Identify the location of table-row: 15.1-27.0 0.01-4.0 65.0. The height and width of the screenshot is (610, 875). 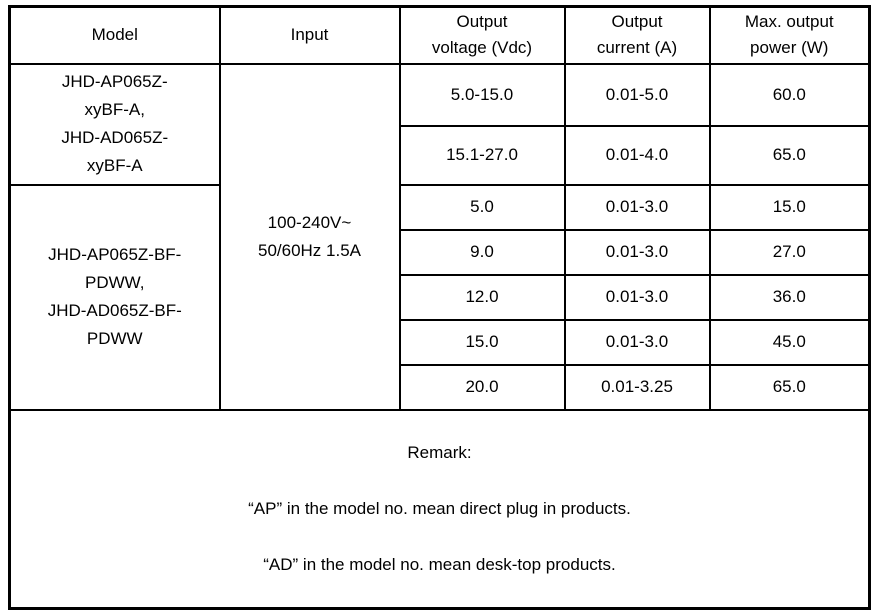
(440, 155).